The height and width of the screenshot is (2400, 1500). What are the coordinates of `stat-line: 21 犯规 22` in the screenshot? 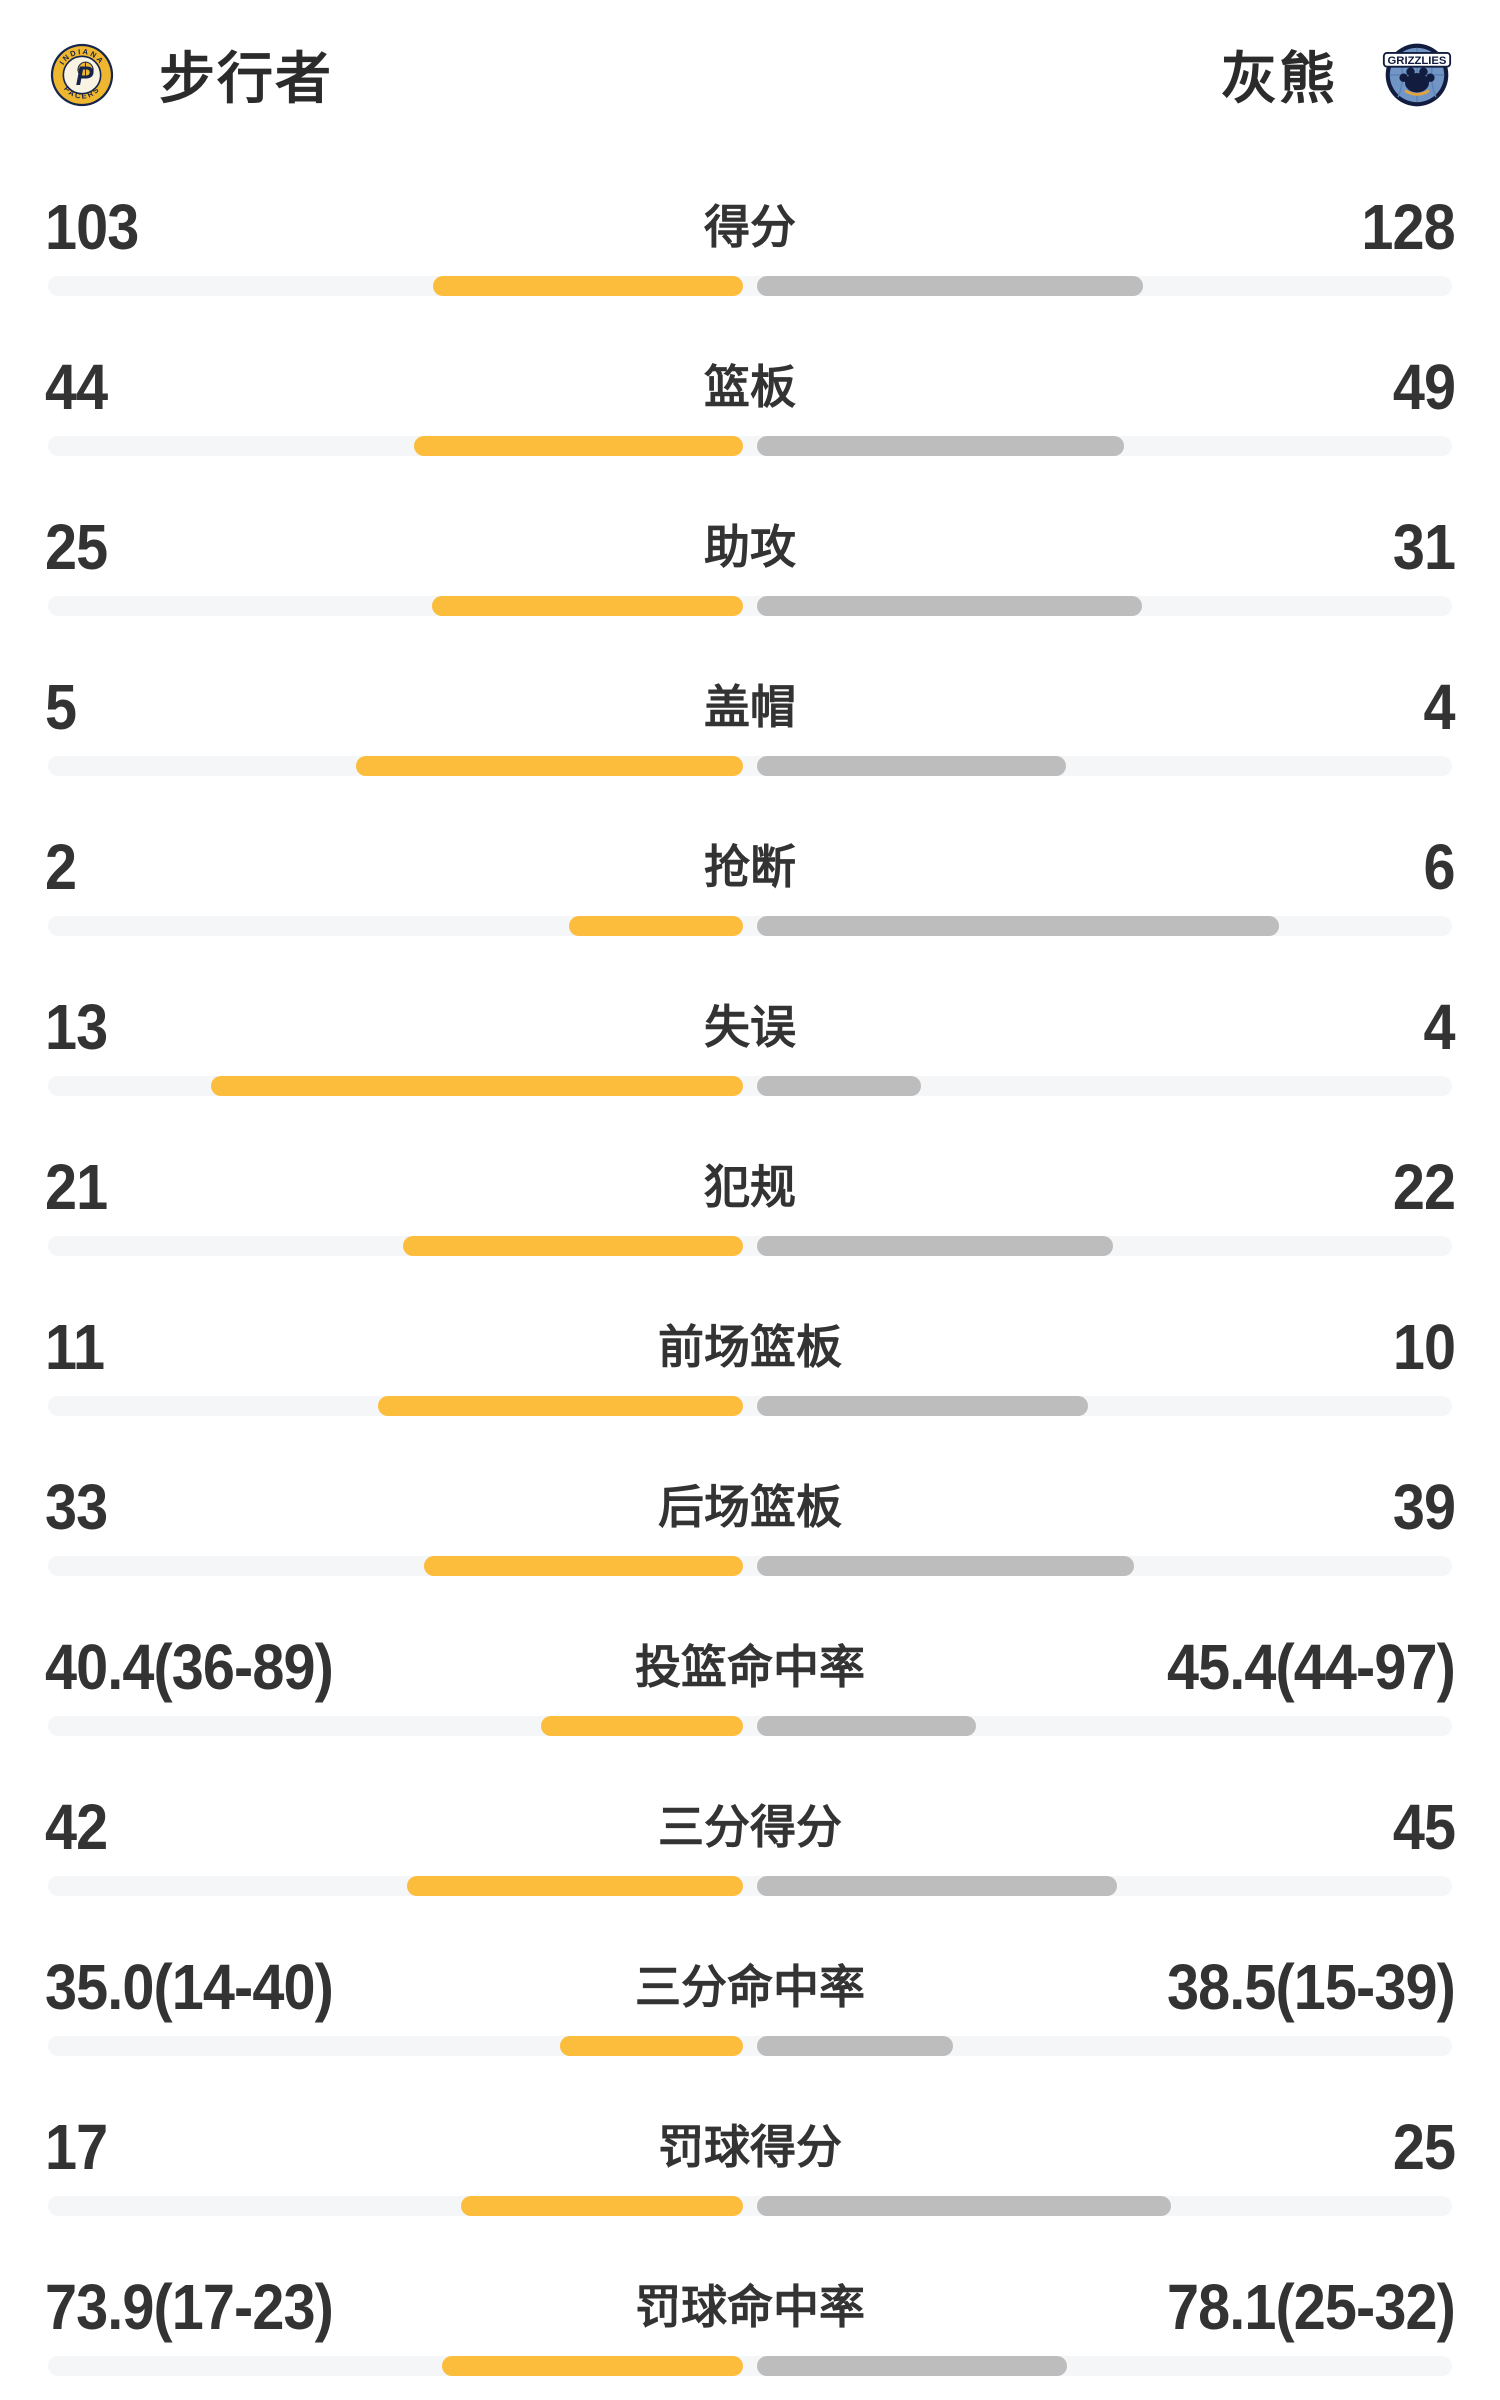 It's located at (750, 1187).